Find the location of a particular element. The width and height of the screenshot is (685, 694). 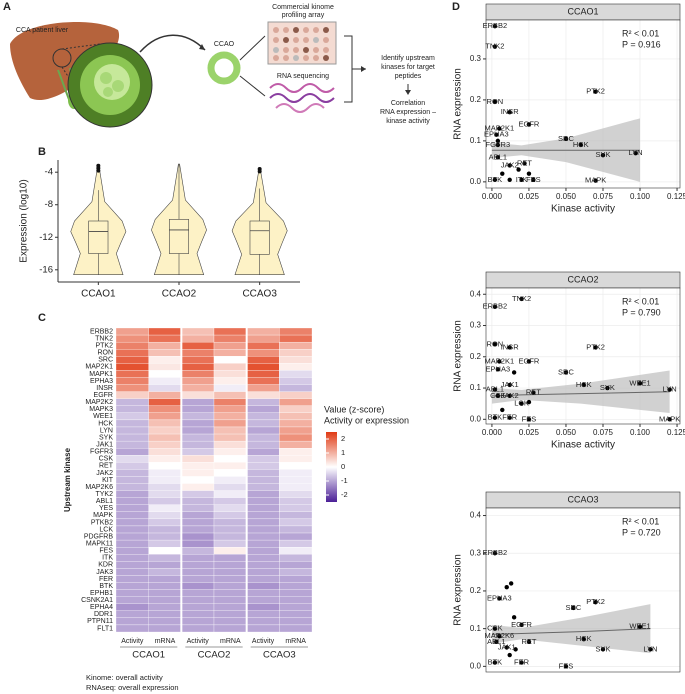

y-tick-label: 0.1 is located at coordinates (476, 387).